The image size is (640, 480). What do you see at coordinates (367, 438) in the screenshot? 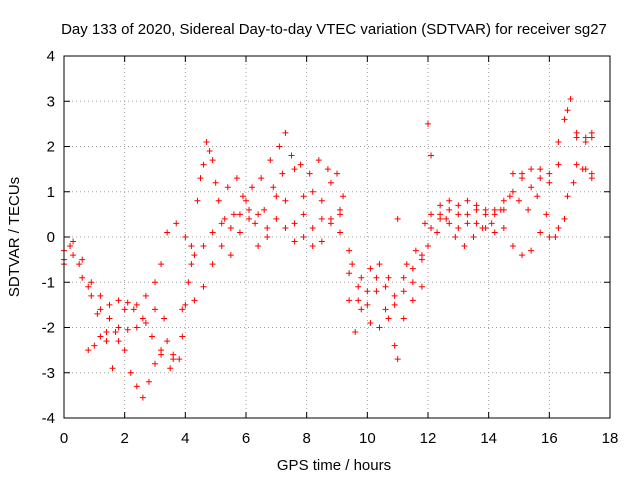
I see `x-tick-label: 10` at bounding box center [367, 438].